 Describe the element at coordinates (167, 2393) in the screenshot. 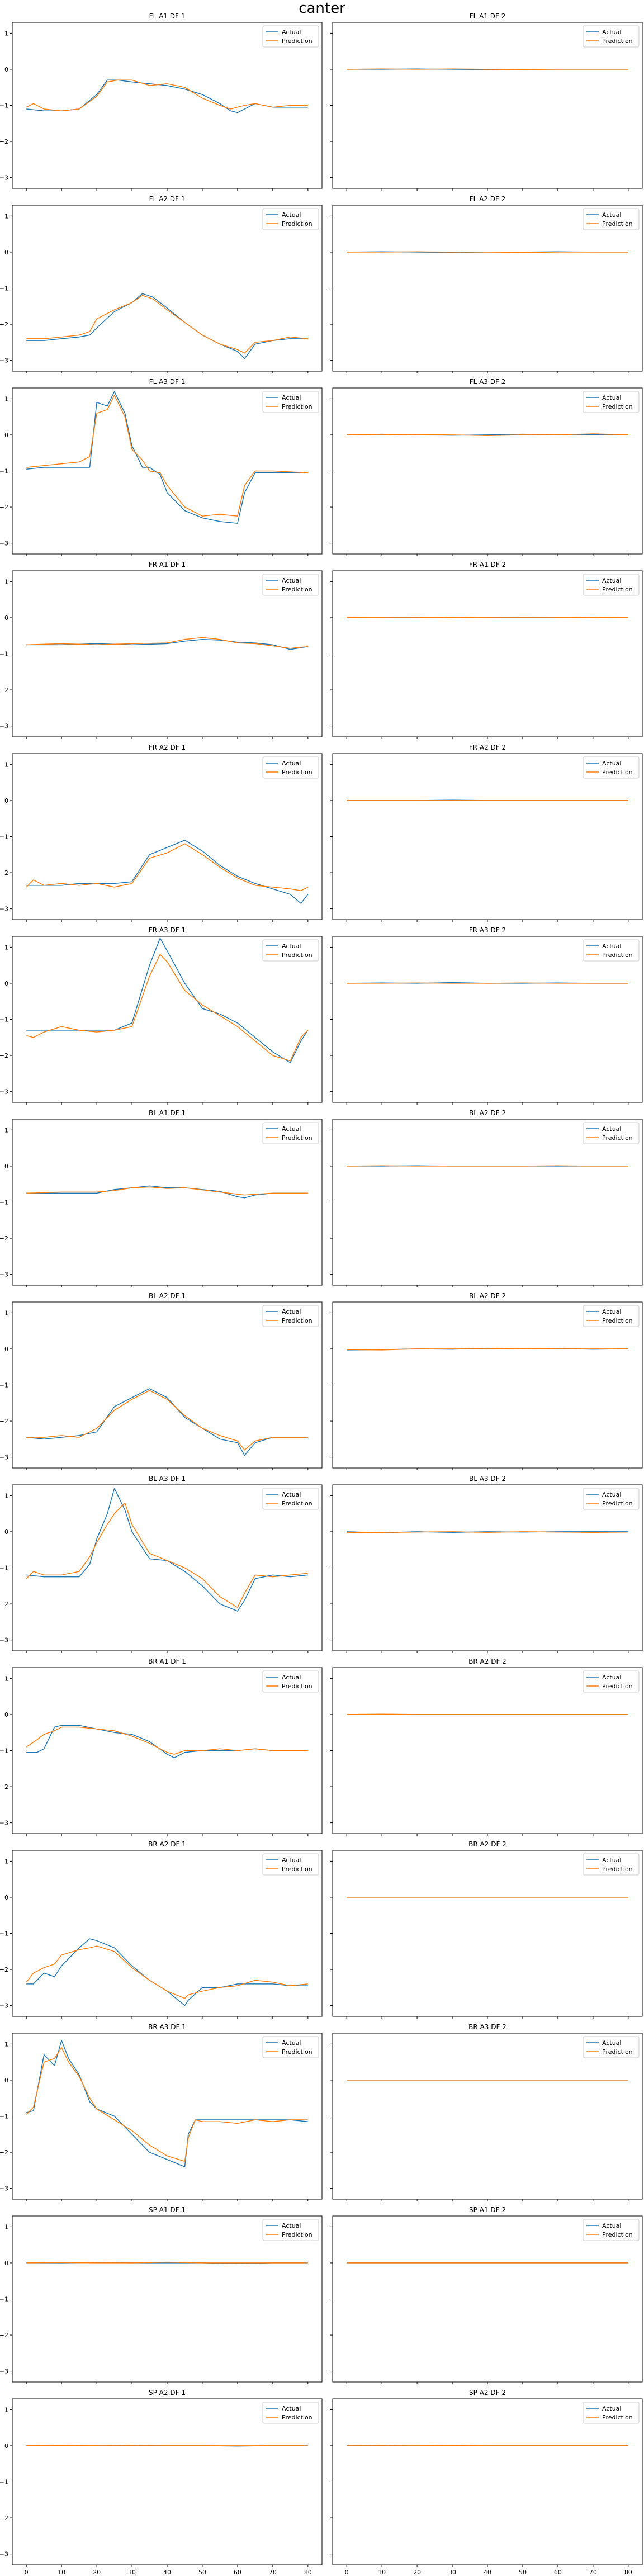

I see `subplot-title: SP A2 DF 1` at that location.